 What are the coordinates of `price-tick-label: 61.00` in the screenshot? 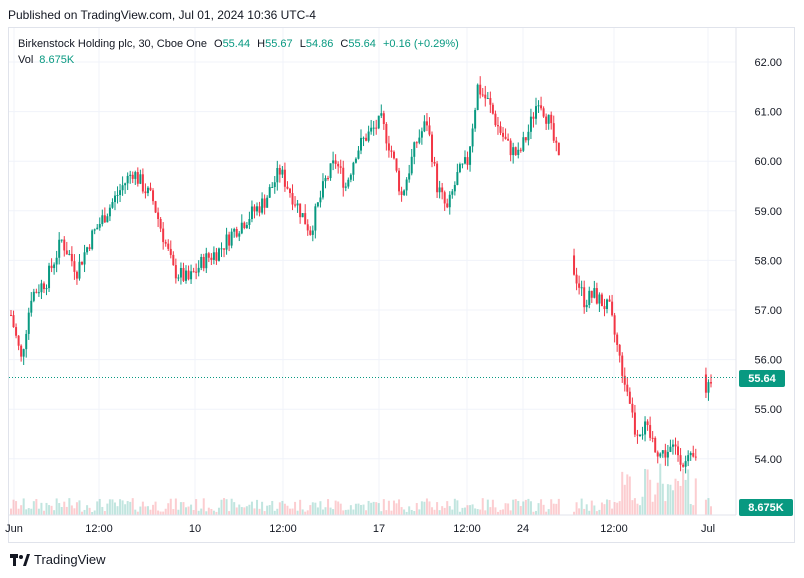 It's located at (768, 113).